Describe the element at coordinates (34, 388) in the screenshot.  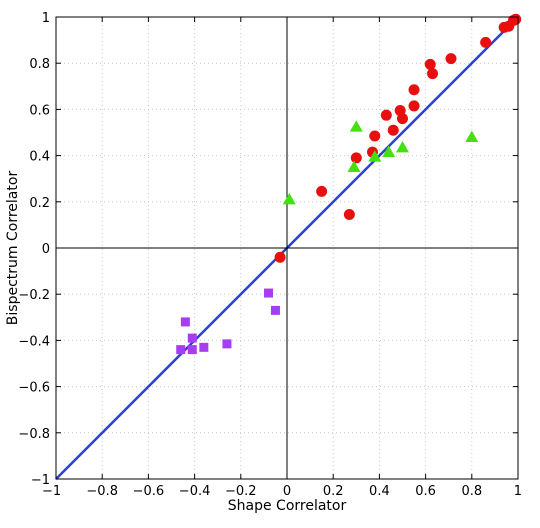
I see `y-tick-label: −0.6` at that location.